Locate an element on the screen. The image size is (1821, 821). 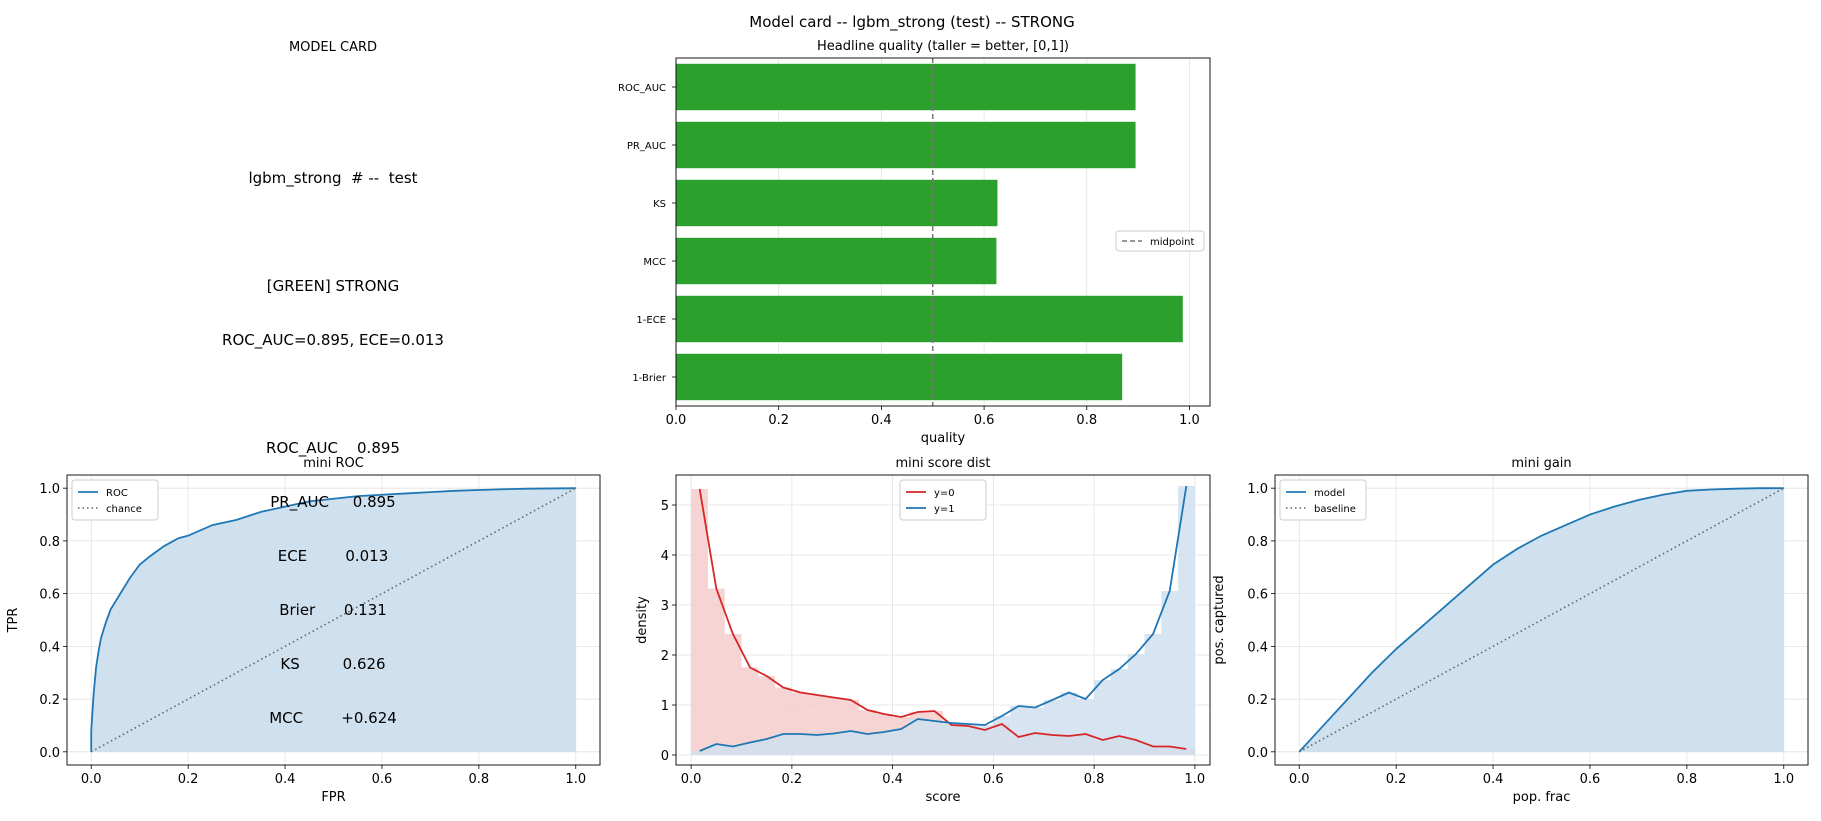
y-axis-label: TPR is located at coordinates (13, 621).